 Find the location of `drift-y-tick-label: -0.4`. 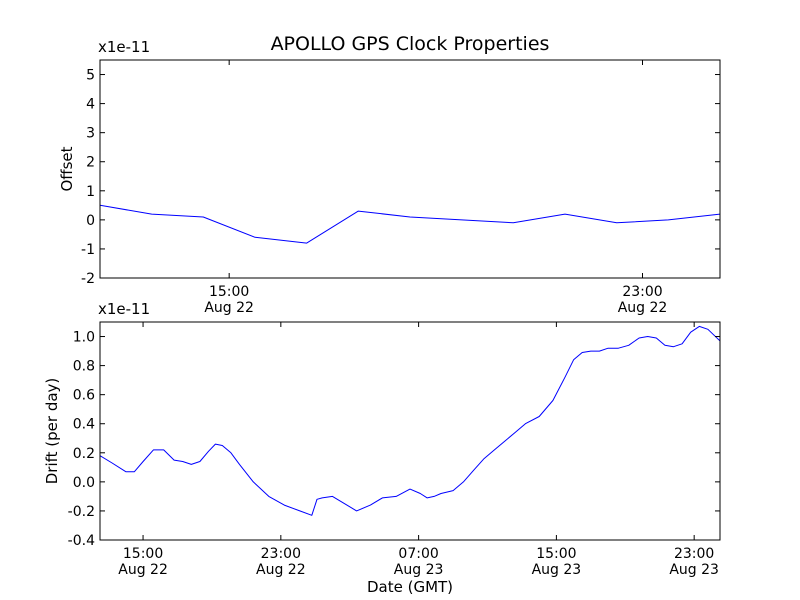

drift-y-tick-label: -0.4 is located at coordinates (81, 541).